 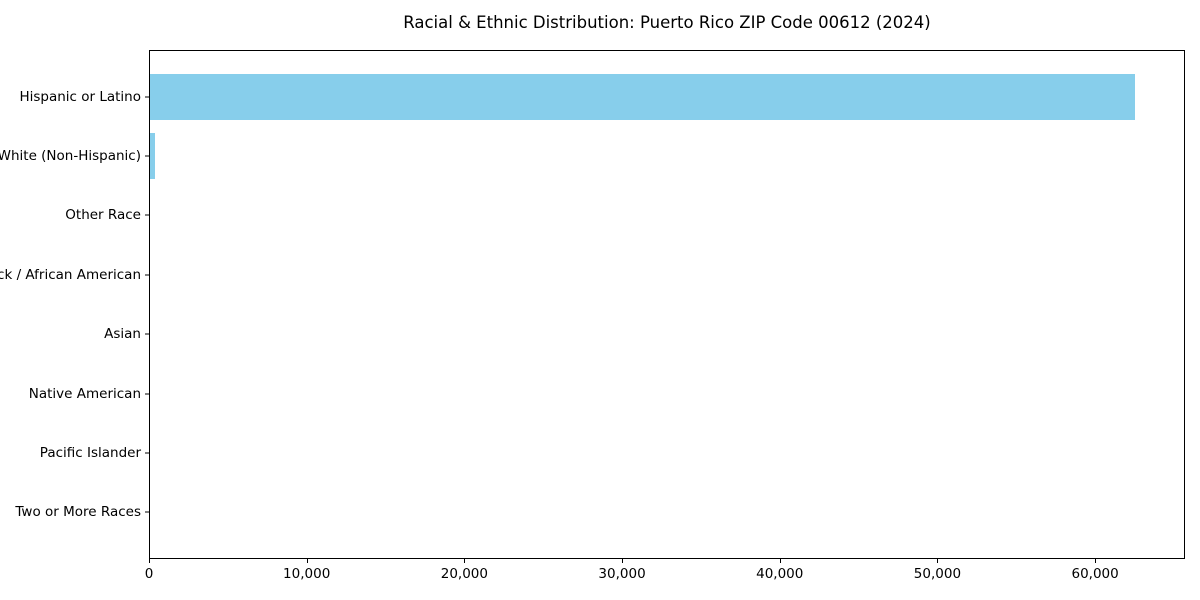 I want to click on category-label: Other Race, so click(x=103, y=215).